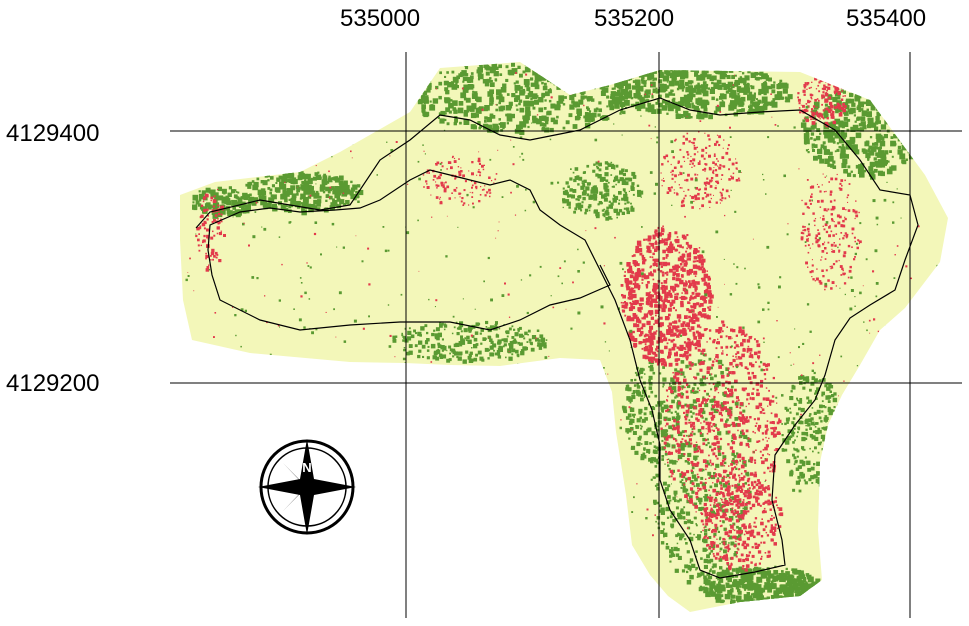  I want to click on north-arrow: N, so click(307, 487).